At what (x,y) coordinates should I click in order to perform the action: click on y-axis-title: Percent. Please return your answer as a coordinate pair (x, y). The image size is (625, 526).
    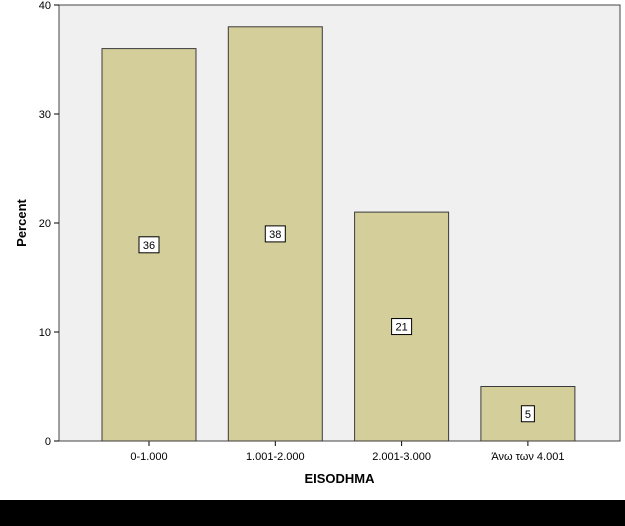
    Looking at the image, I should click on (21, 222).